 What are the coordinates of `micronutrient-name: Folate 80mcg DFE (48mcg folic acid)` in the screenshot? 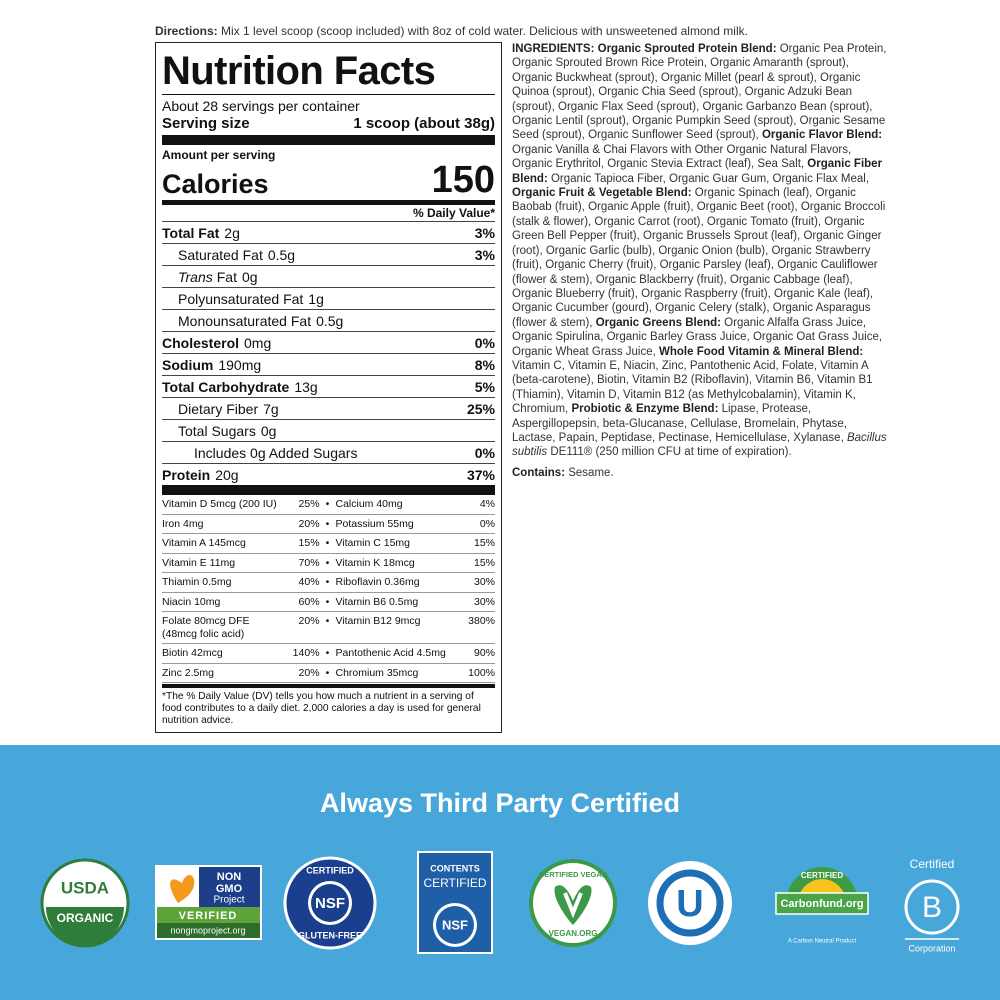 It's located at (206, 627).